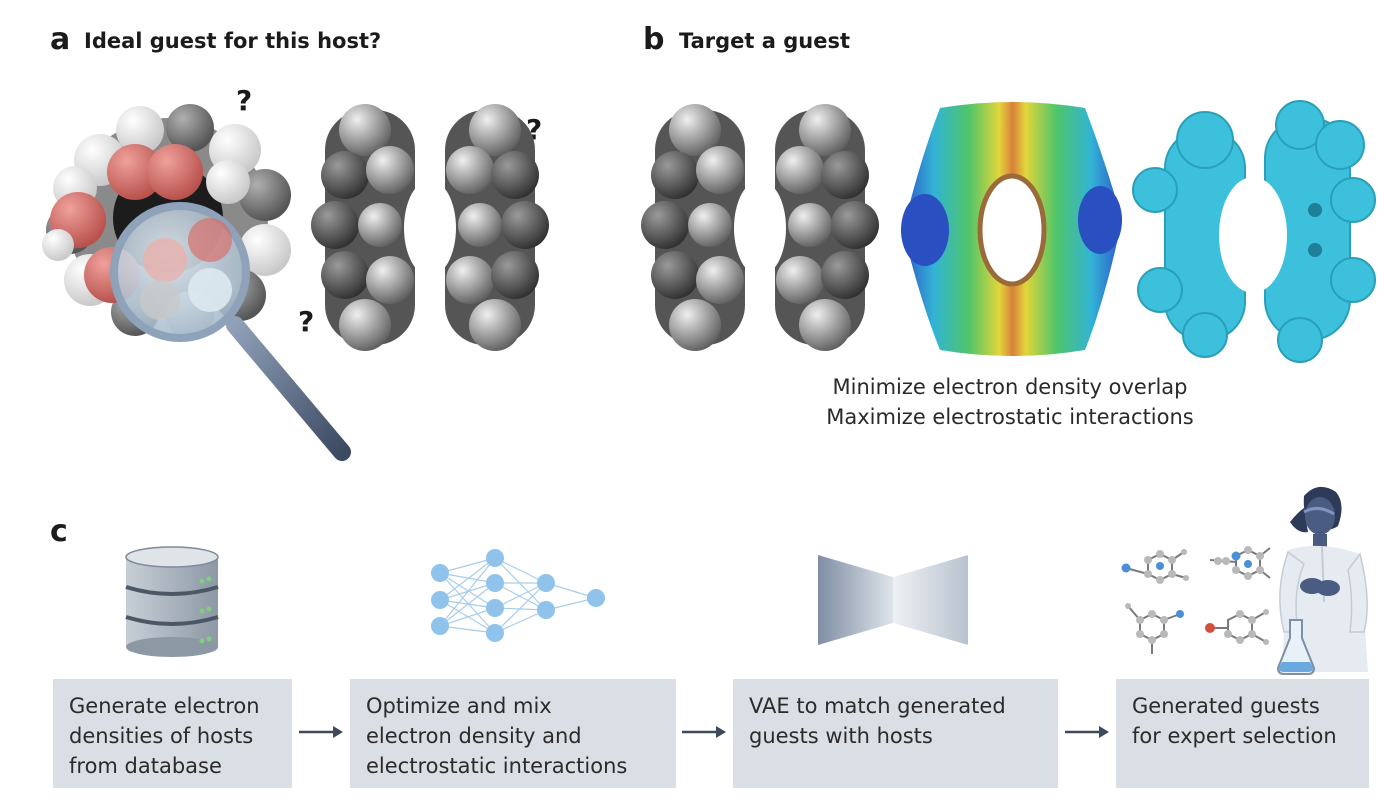 The width and height of the screenshot is (1400, 803). Describe the element at coordinates (306, 321) in the screenshot. I see `question-mark-3: ?` at that location.